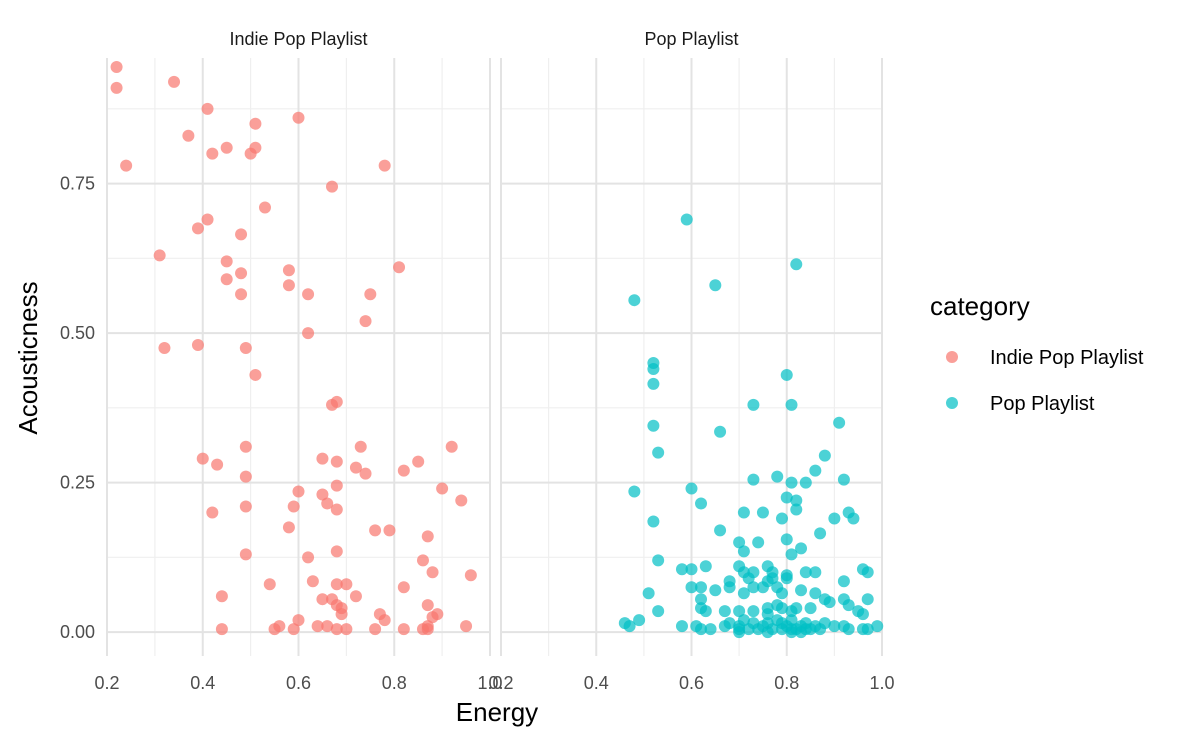  I want to click on x-tick-label: 0.8, so click(394, 683).